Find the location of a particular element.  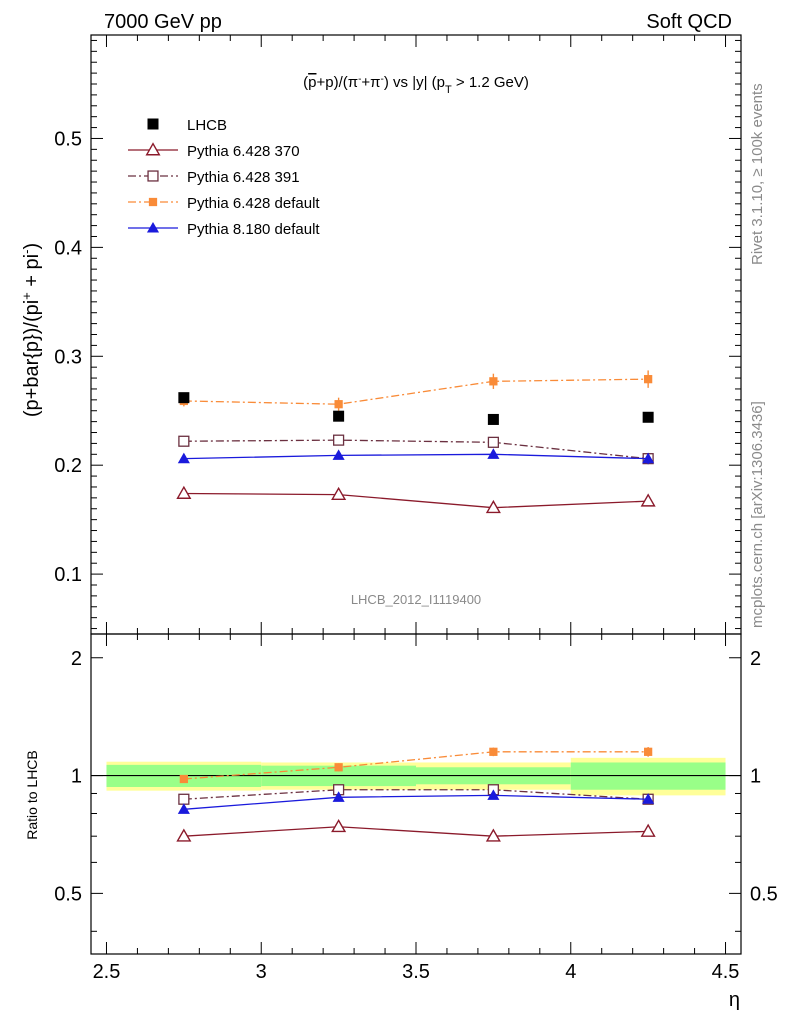

y-tick-label: 0.4 is located at coordinates (68, 248).